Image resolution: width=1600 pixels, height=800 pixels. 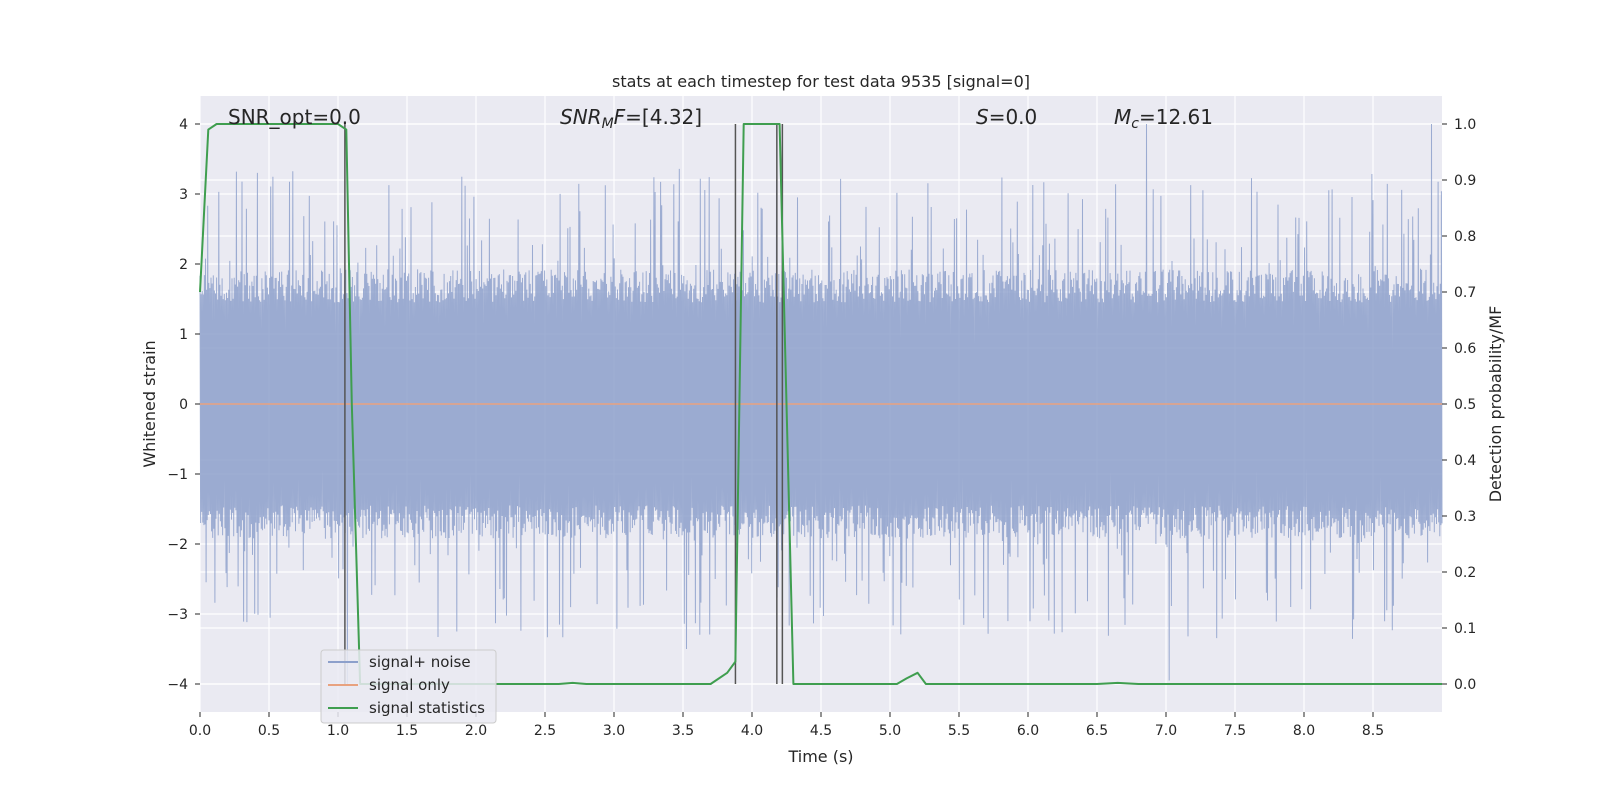 What do you see at coordinates (1166, 731) in the screenshot?
I see `x-tick-label: 7.0` at bounding box center [1166, 731].